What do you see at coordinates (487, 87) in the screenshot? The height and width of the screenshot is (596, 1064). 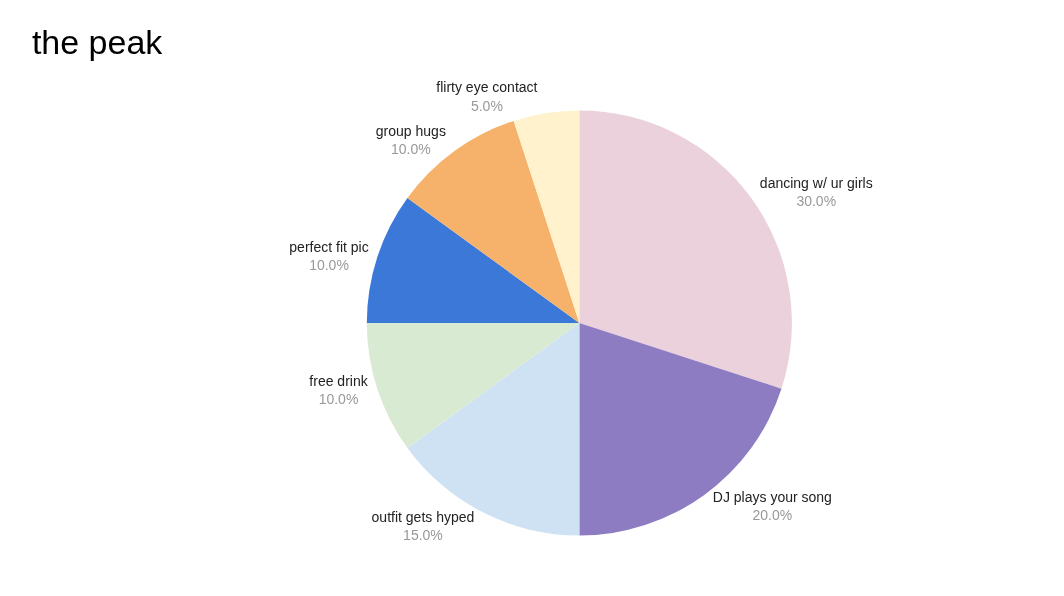 I see `slice-label: flirty eye contact` at bounding box center [487, 87].